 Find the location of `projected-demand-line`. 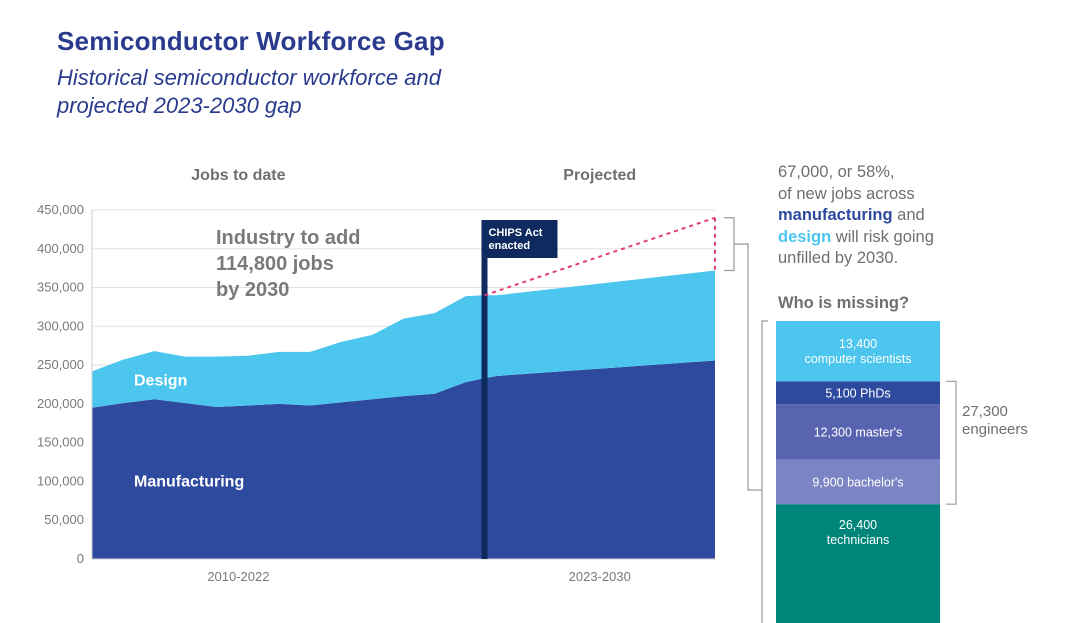

projected-demand-line is located at coordinates (600, 256).